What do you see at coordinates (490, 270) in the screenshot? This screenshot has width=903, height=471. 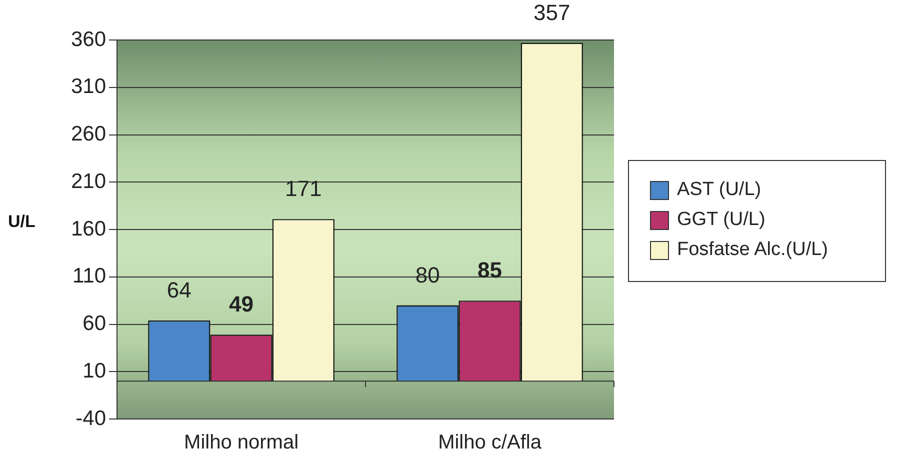 I see `data-label: 85` at bounding box center [490, 270].